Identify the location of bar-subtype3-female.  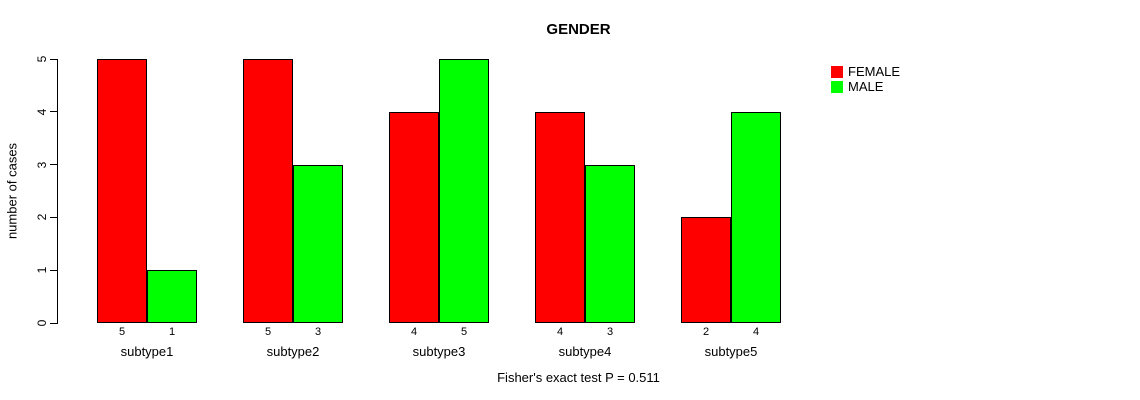
(414, 217).